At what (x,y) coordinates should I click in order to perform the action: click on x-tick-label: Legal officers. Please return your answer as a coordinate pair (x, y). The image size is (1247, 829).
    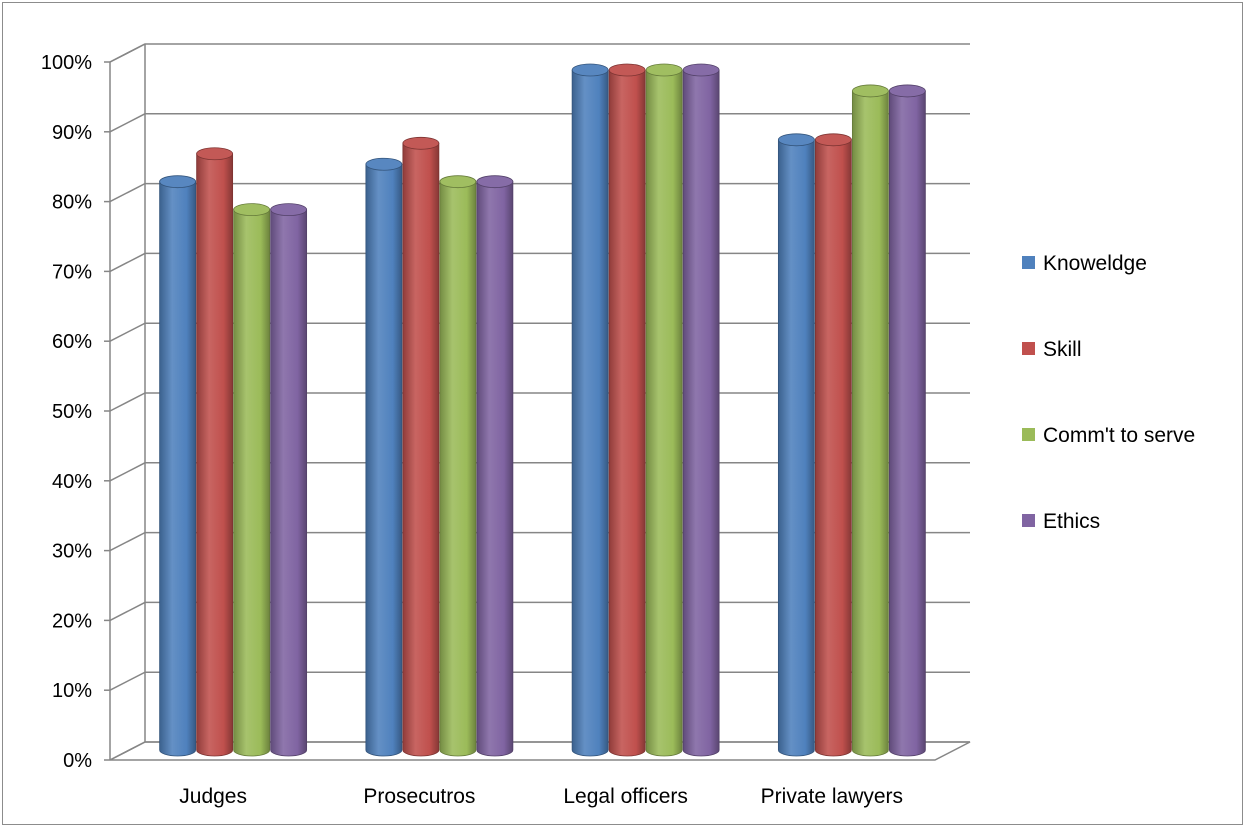
    Looking at the image, I should click on (625, 796).